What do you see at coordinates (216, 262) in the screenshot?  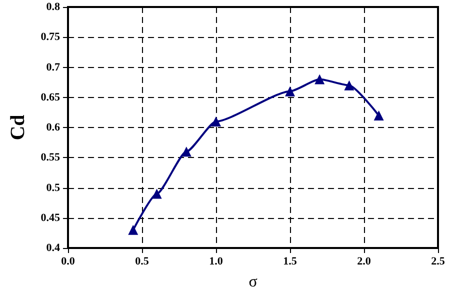 I see `x-tick-label: 1.0` at bounding box center [216, 262].